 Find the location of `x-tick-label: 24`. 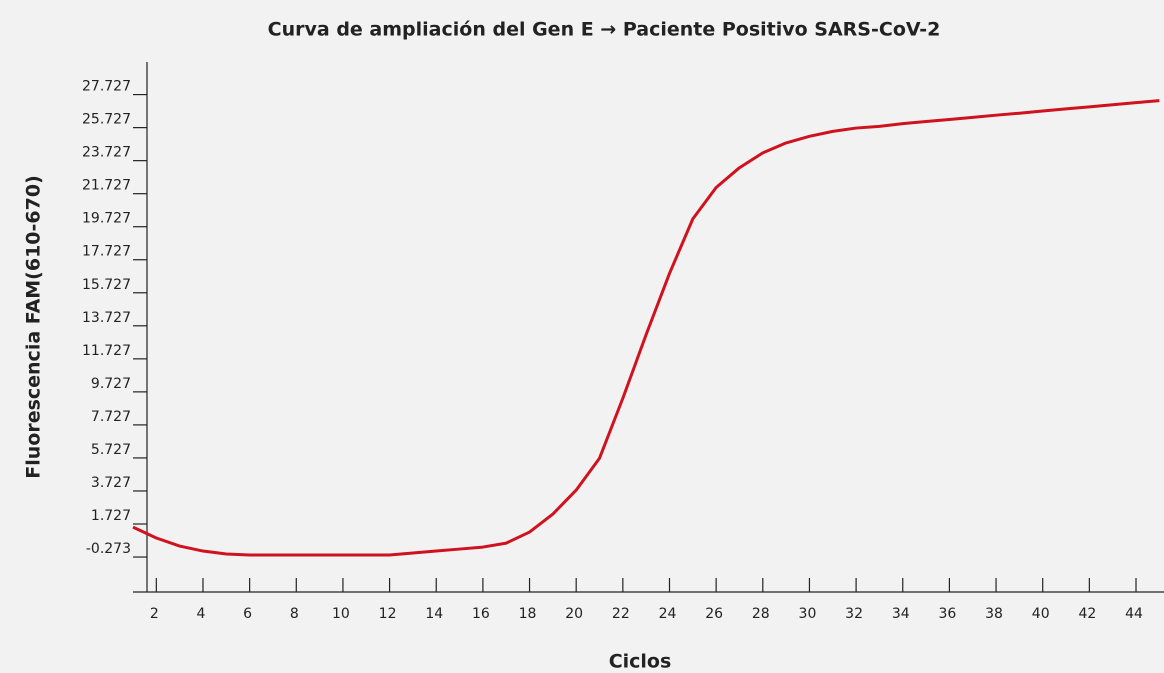

x-tick-label: 24 is located at coordinates (668, 614).